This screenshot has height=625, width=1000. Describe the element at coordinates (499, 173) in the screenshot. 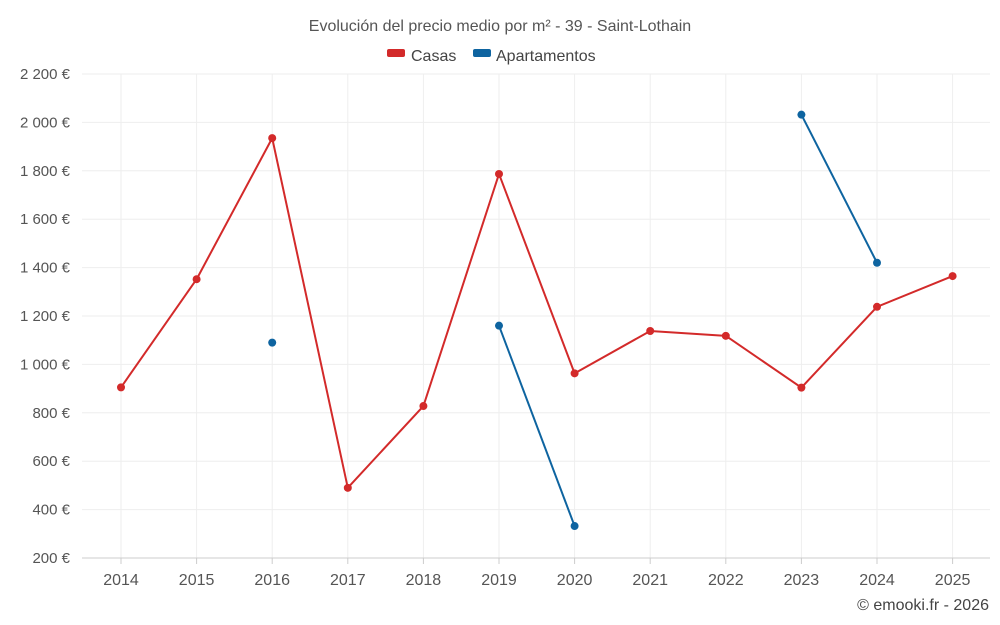

I see `point-casas-2019` at that location.